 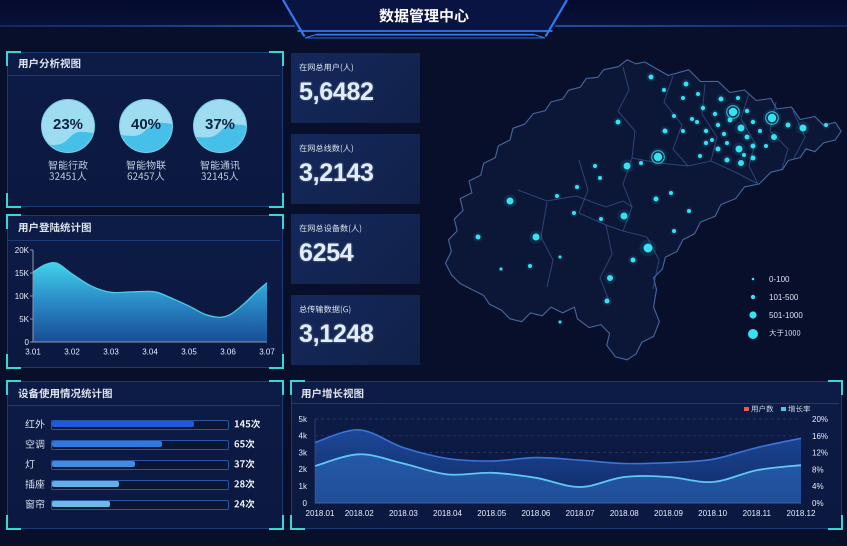 What do you see at coordinates (624, 513) in the screenshot?
I see `svg-text: 2018.08` at bounding box center [624, 513].